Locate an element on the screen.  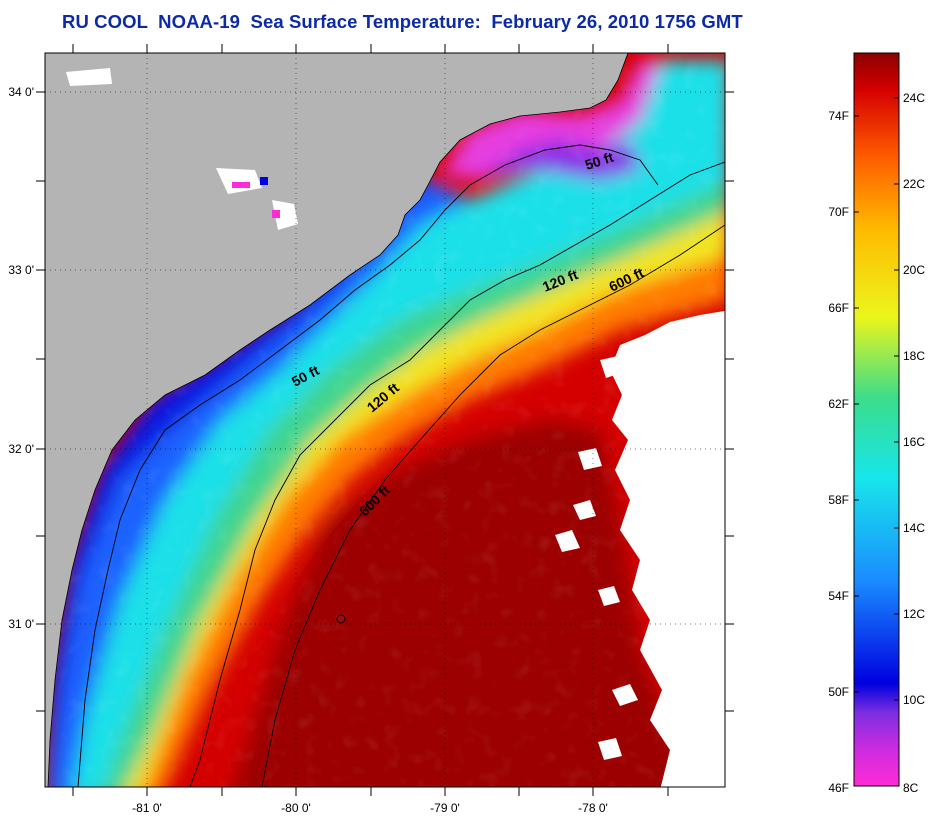
inland-lakes is located at coordinates (182, 149).